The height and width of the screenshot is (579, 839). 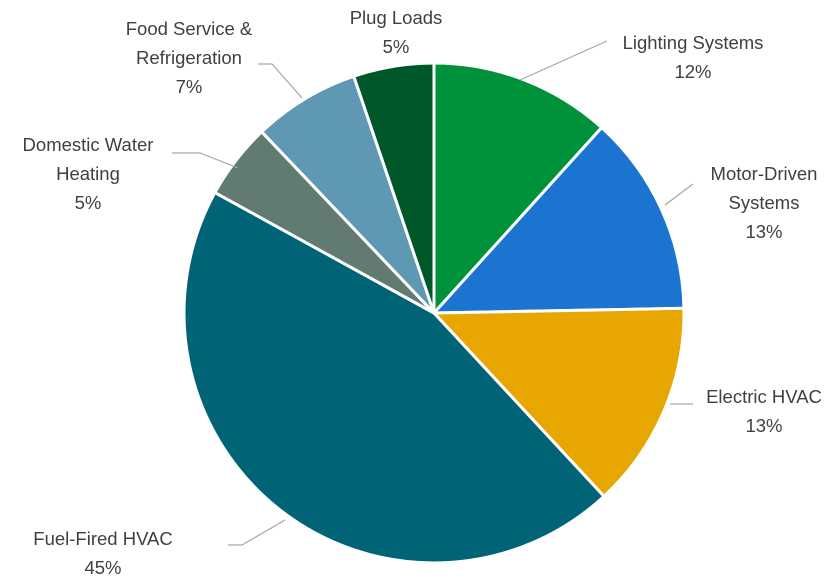 I want to click on leader-line-domestic-water-heating, so click(x=205, y=160).